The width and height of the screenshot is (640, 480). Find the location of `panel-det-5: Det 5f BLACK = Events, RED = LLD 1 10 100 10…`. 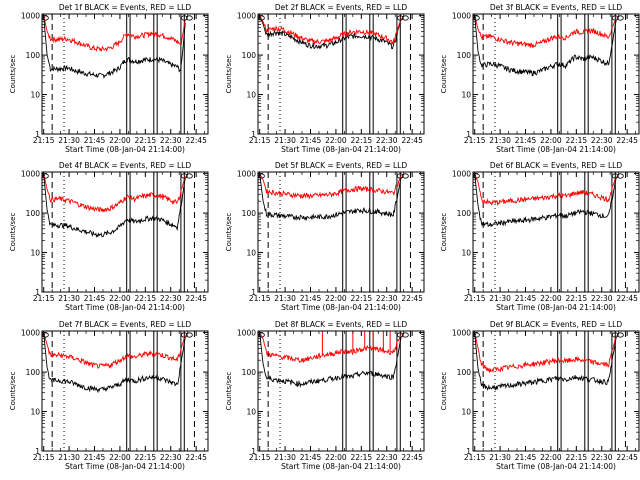

panel-det-5: Det 5f BLACK = Events, RED = LLD 1 10 100 10… is located at coordinates (325, 236).